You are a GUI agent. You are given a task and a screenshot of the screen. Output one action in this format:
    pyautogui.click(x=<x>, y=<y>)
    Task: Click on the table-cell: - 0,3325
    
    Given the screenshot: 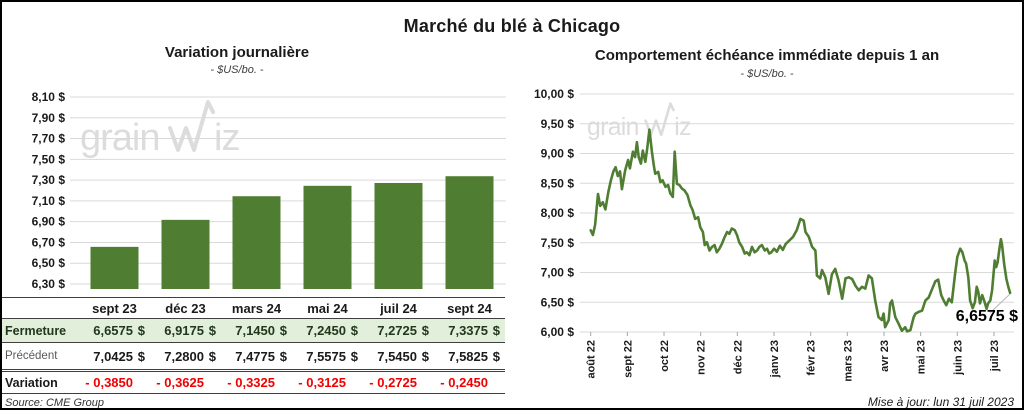 What is the action you would take?
    pyautogui.click(x=251, y=382)
    